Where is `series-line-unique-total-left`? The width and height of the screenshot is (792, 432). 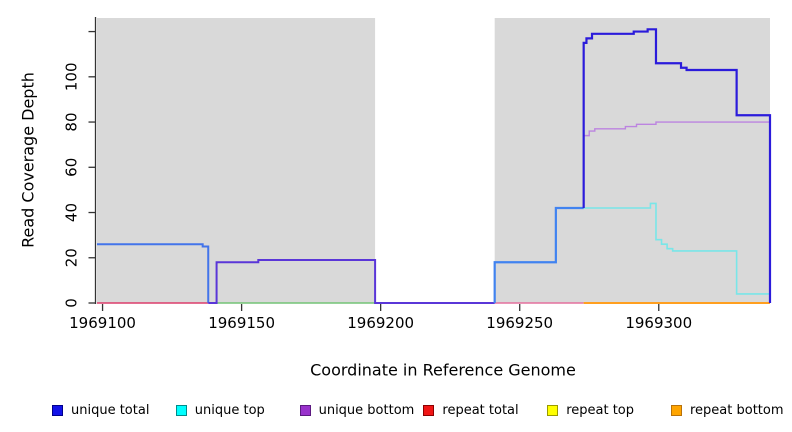
series-line-unique-total-left is located at coordinates (153, 273).